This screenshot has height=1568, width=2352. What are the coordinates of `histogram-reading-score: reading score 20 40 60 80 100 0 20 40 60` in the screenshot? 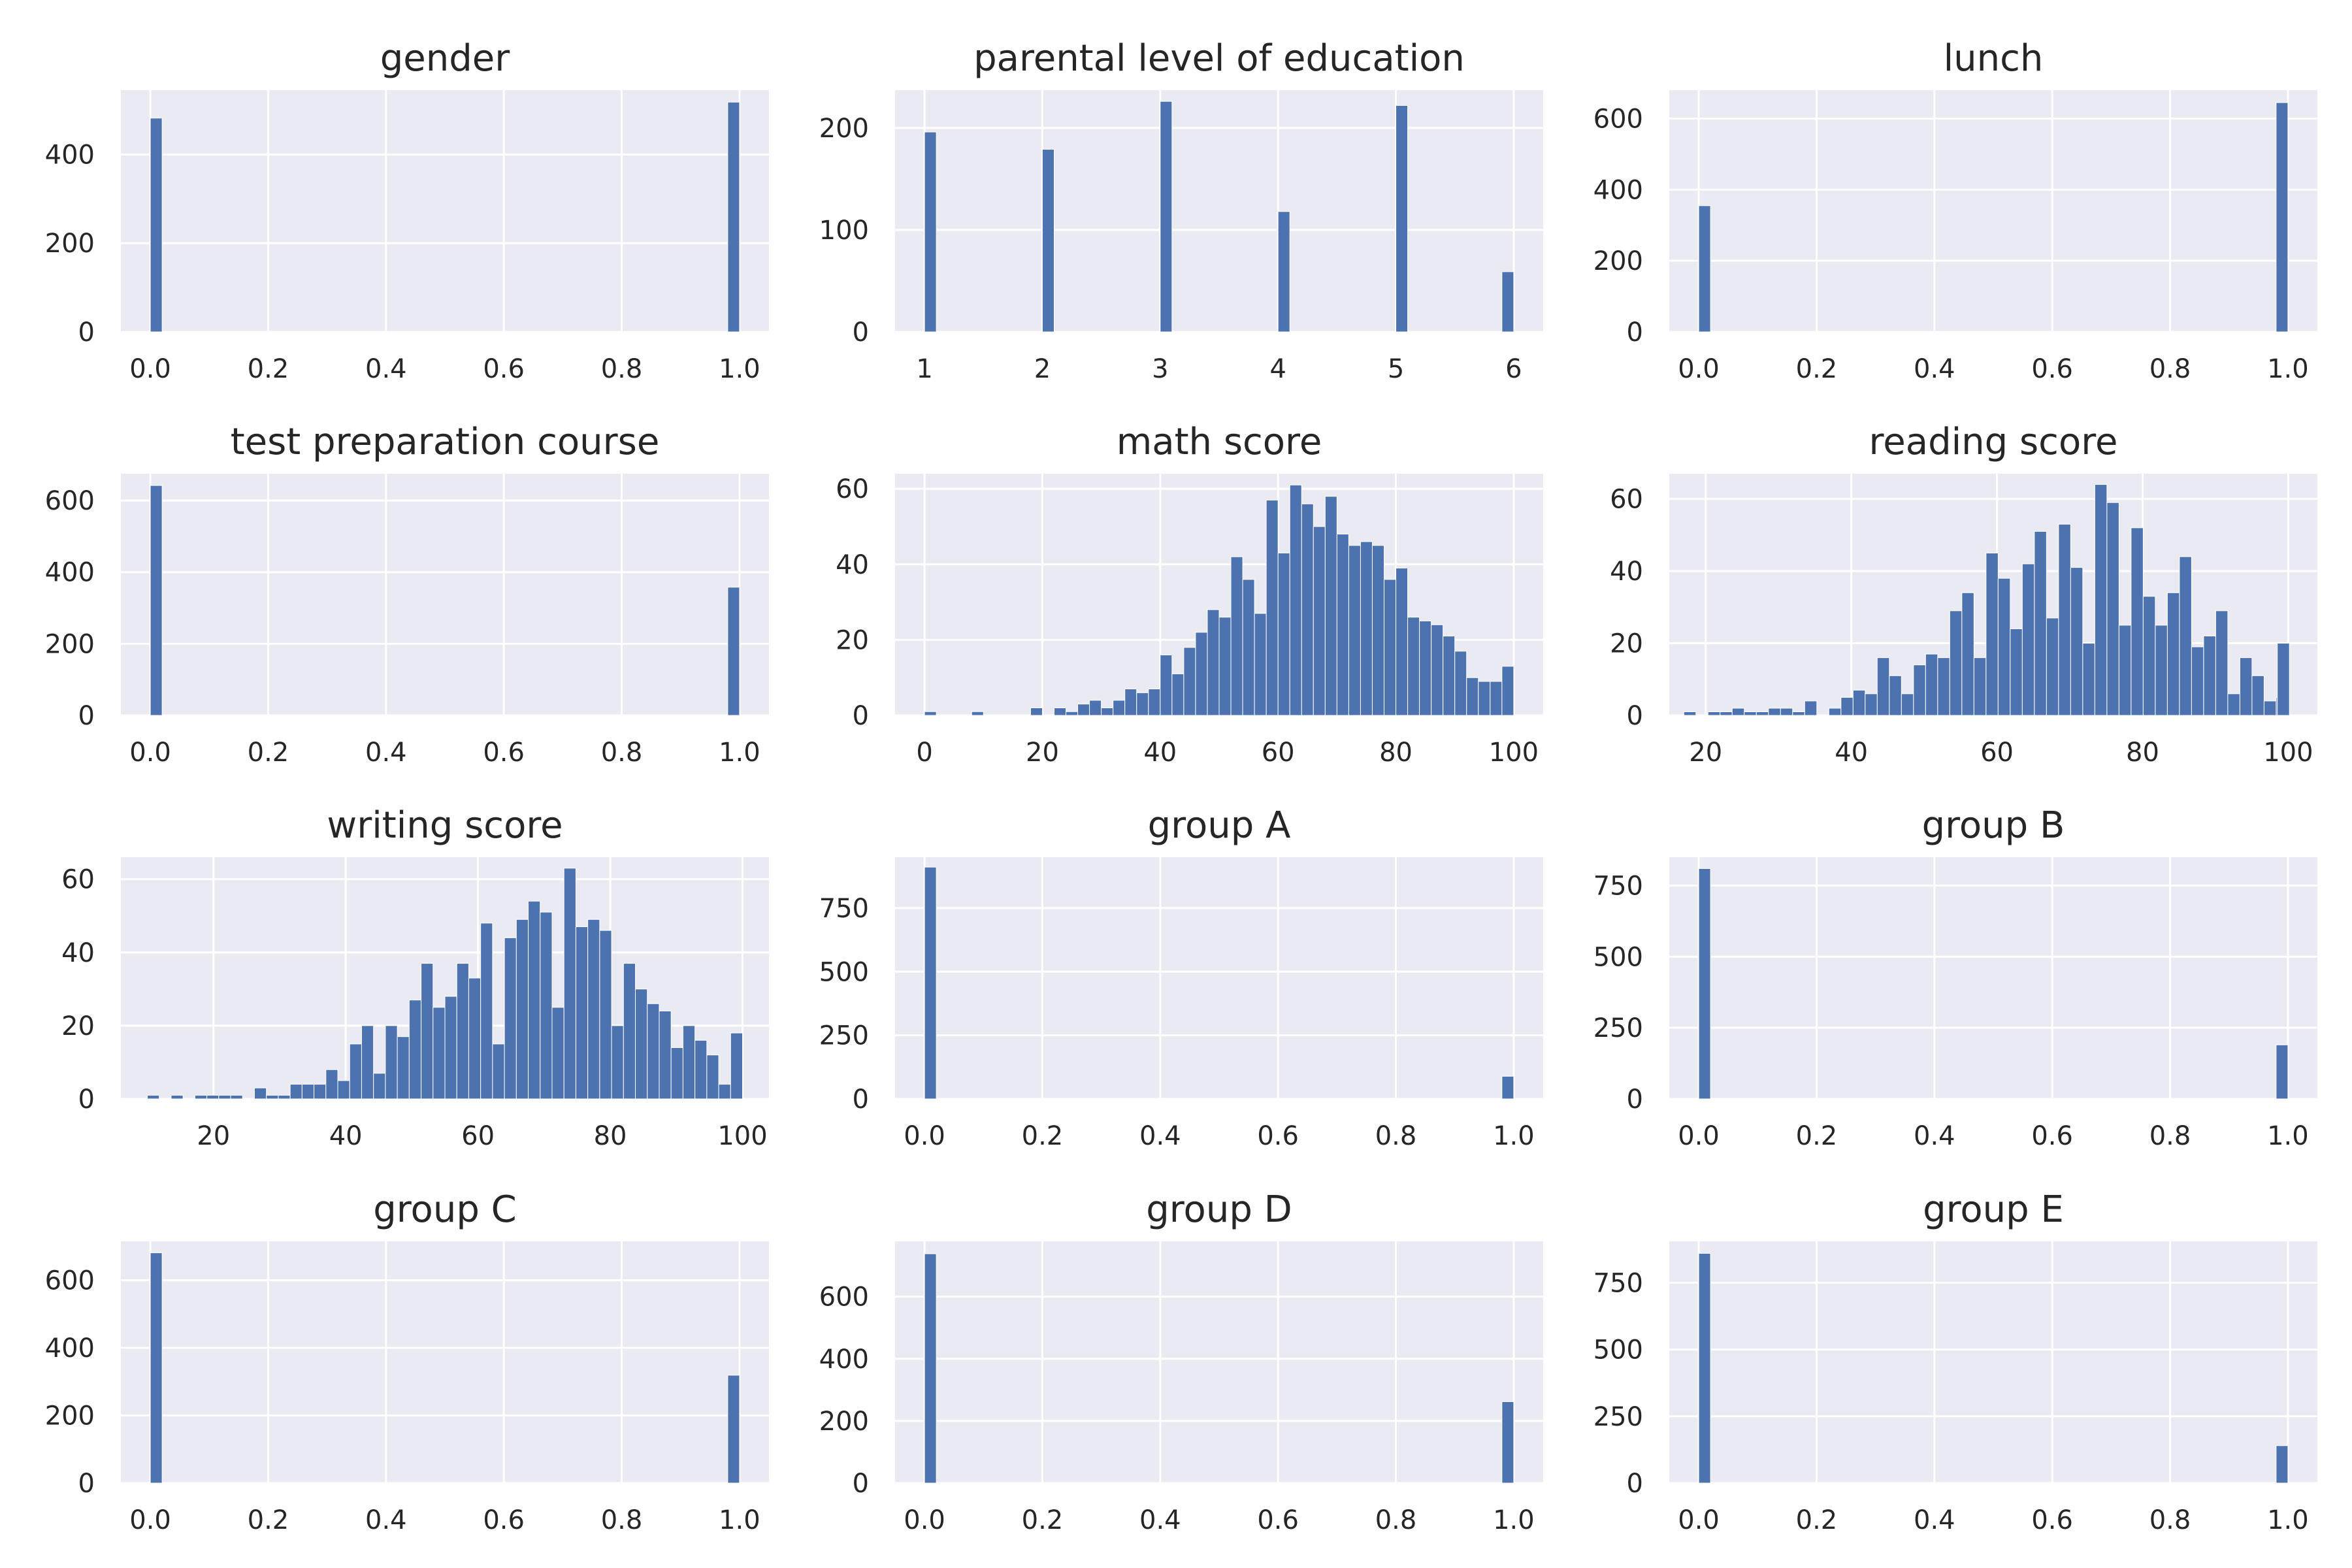 It's located at (1963, 594).